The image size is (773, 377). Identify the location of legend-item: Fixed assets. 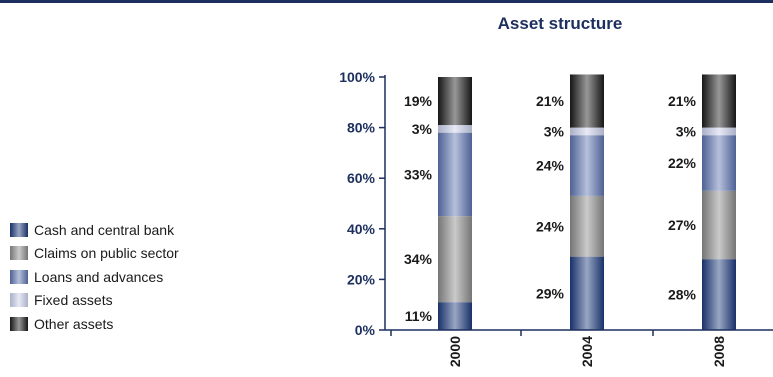
(94, 301).